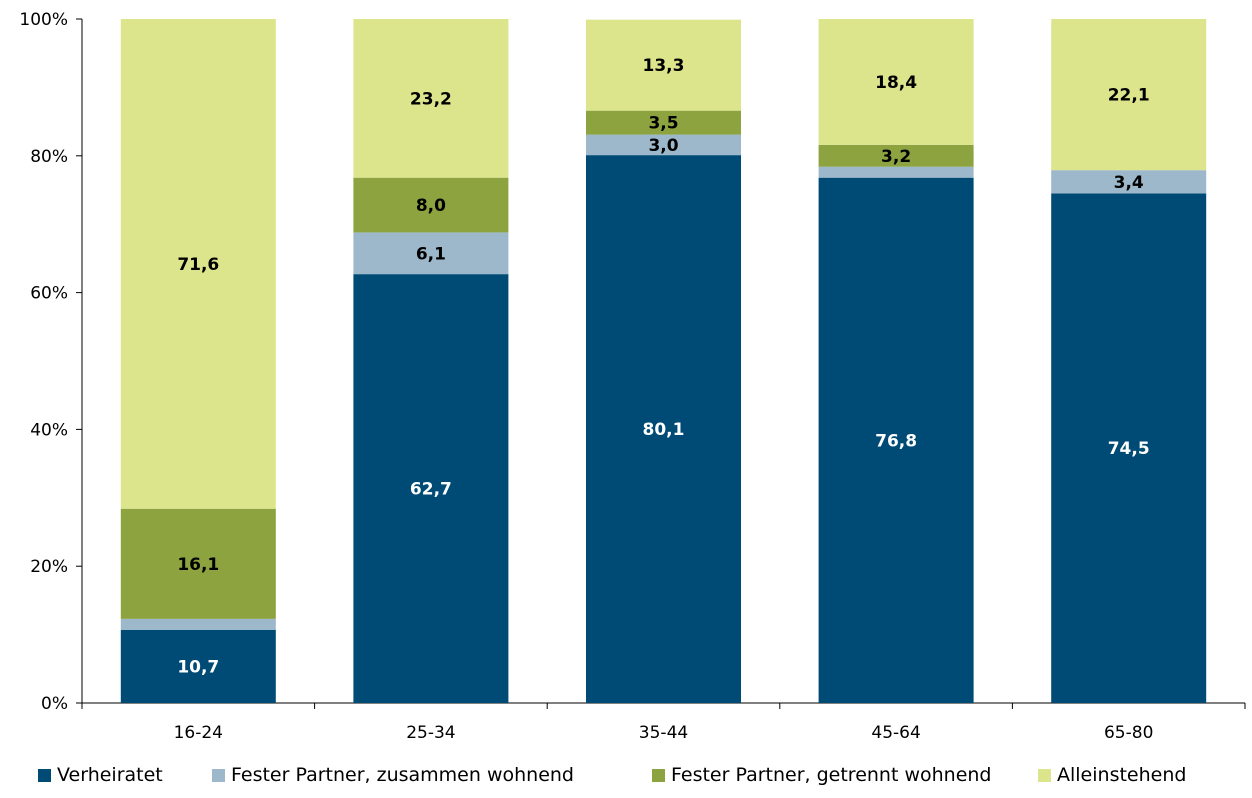  I want to click on data-label: 3,4, so click(1129, 183).